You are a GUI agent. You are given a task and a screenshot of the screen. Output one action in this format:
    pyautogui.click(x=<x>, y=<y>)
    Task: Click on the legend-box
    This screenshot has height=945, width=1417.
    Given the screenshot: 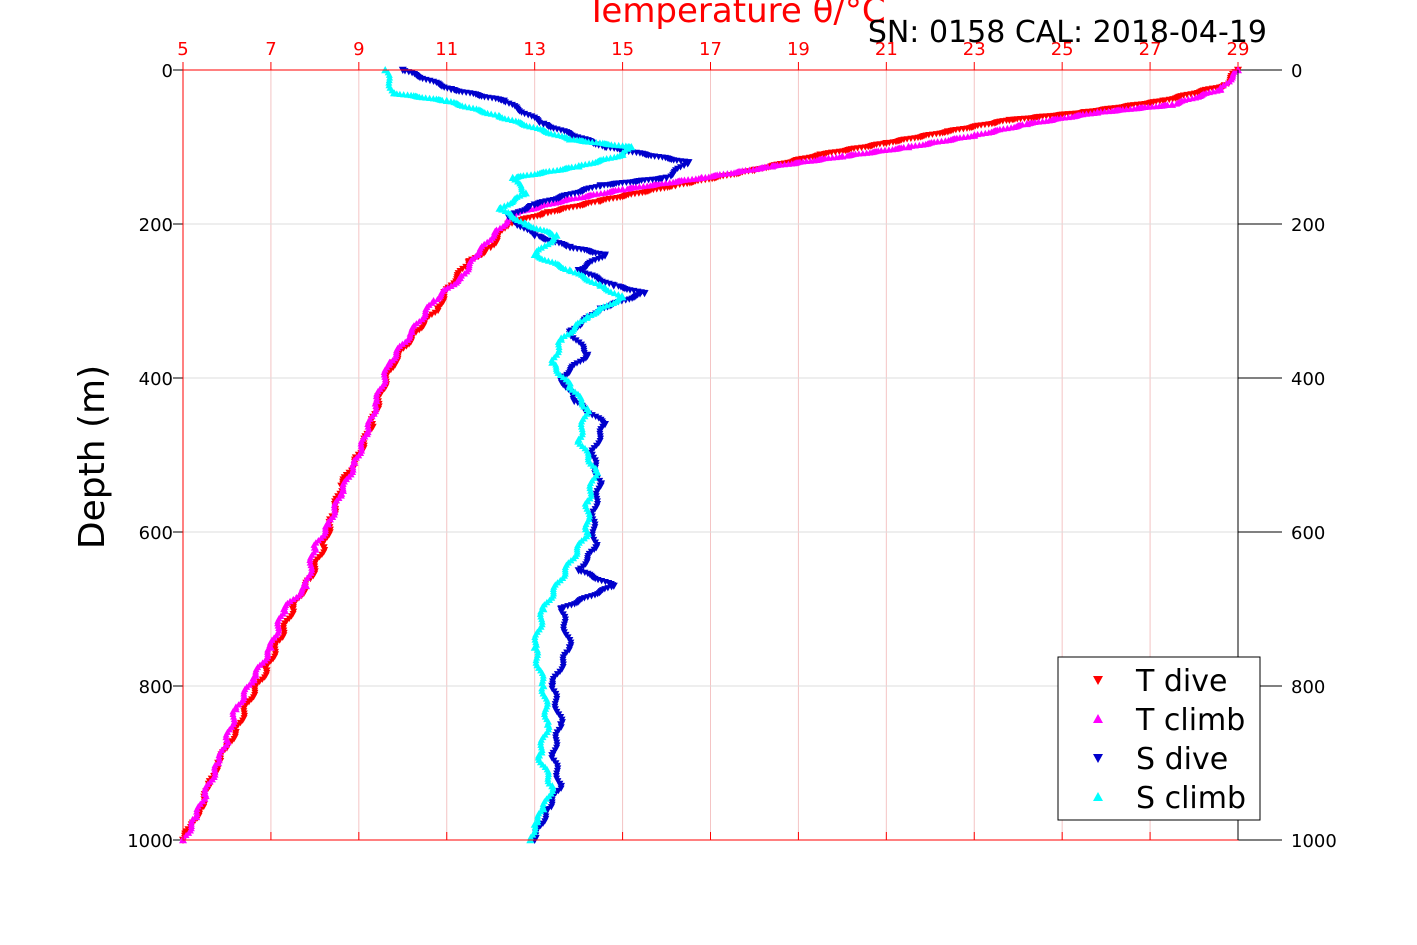 What is the action you would take?
    pyautogui.click(x=1159, y=738)
    